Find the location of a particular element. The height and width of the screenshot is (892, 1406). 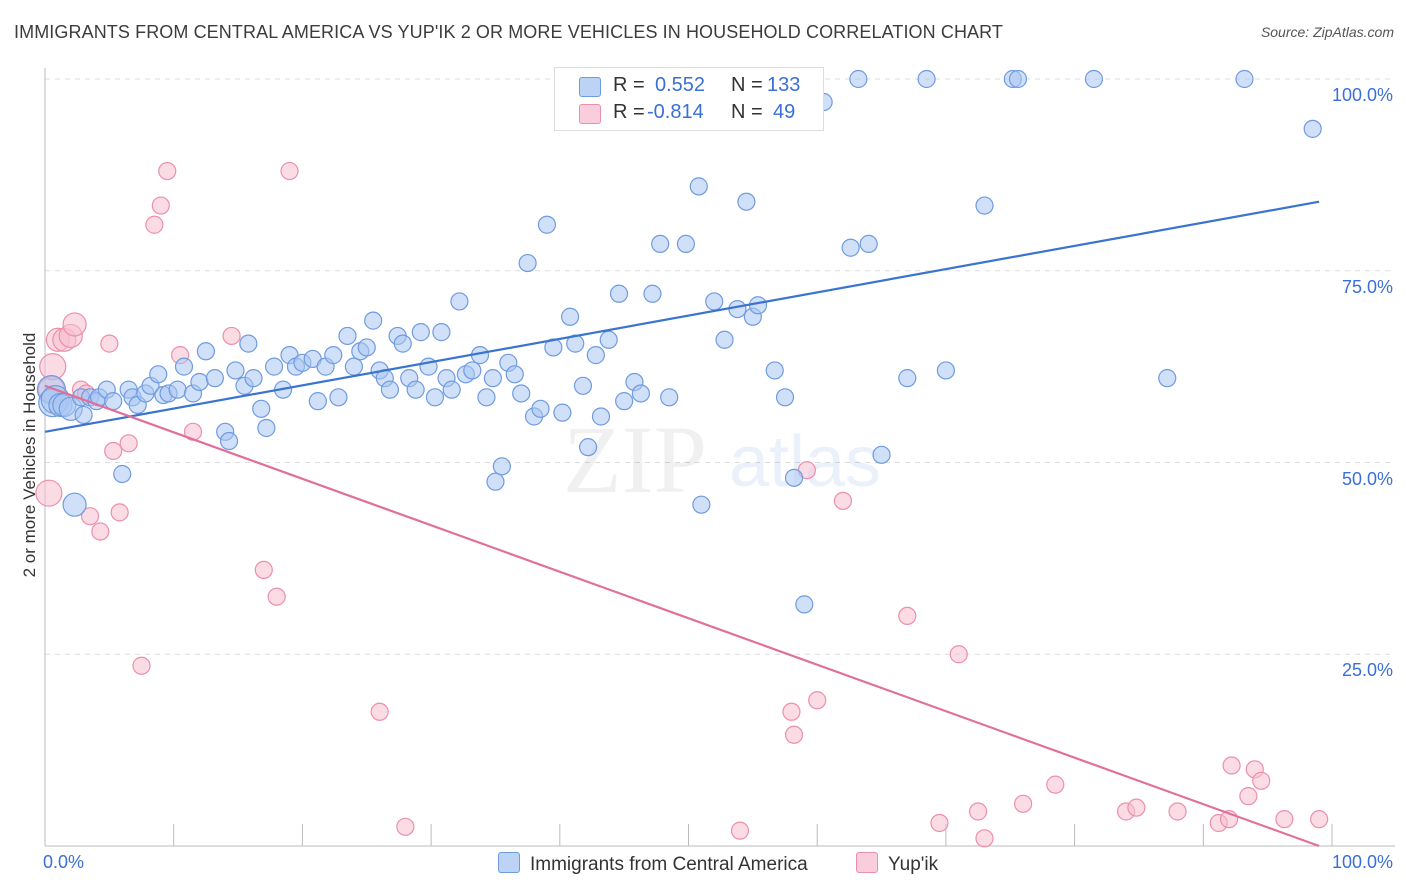

legend-n-value: 133 is located at coordinates (784, 85).